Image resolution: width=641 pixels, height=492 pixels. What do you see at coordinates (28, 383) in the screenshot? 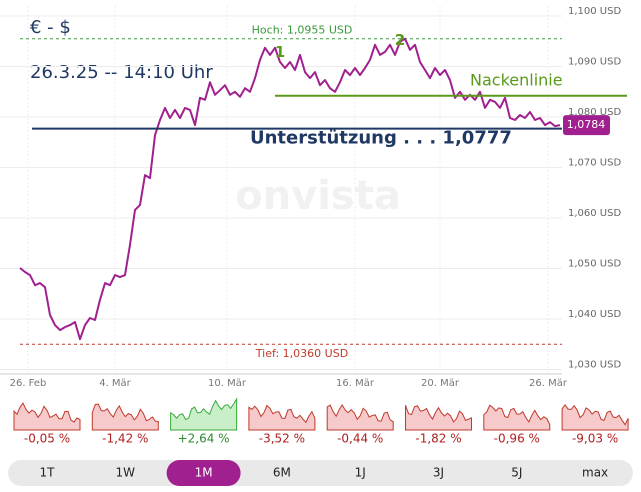
I see `x-tick-label: 26. Feb` at bounding box center [28, 383].